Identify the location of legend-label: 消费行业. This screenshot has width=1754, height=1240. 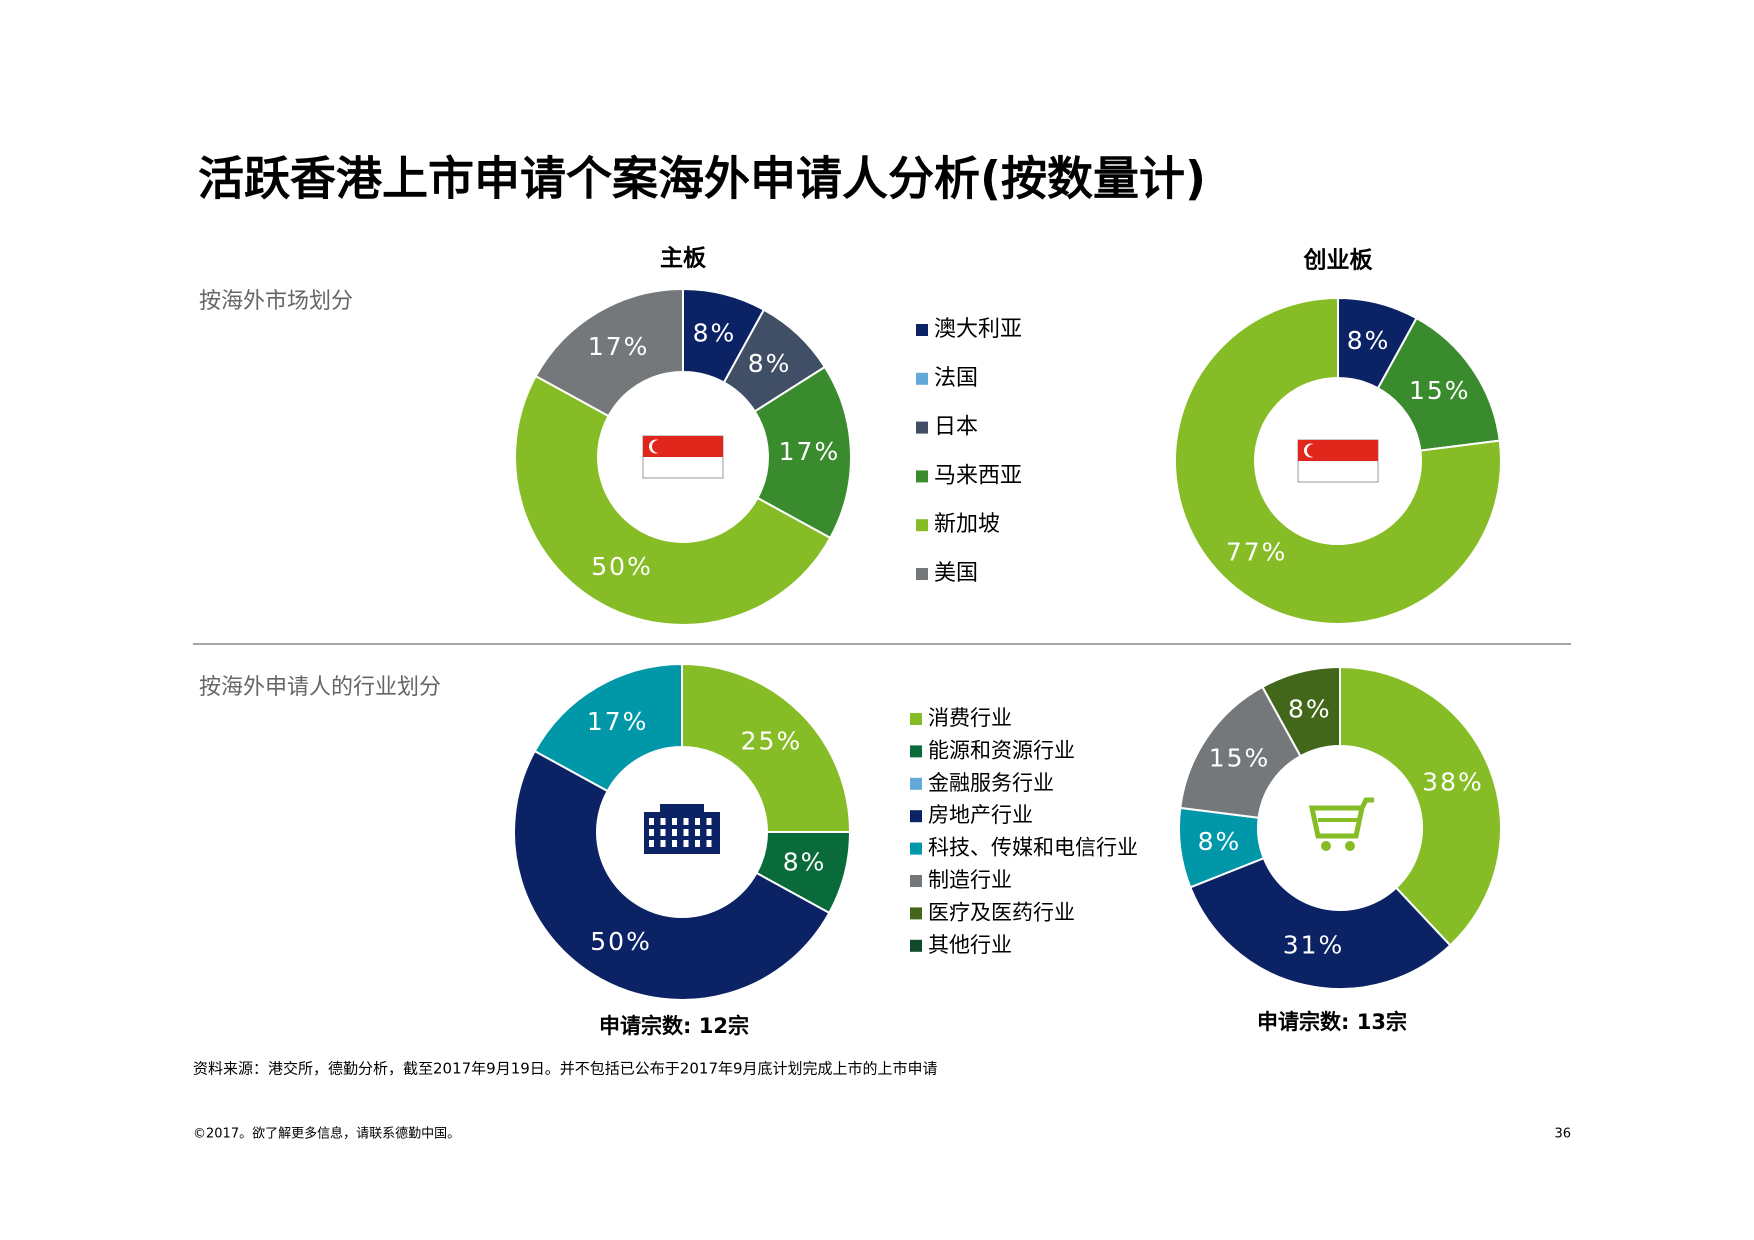
(970, 718).